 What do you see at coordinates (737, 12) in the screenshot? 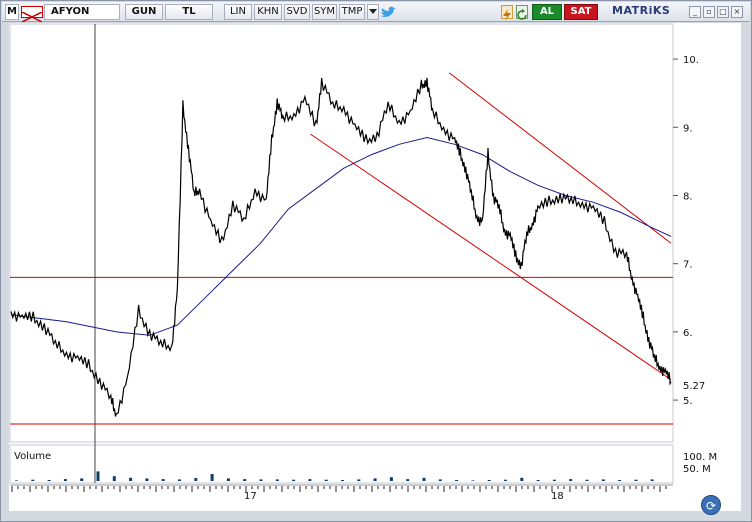
I see `close-icon: ×` at bounding box center [737, 12].